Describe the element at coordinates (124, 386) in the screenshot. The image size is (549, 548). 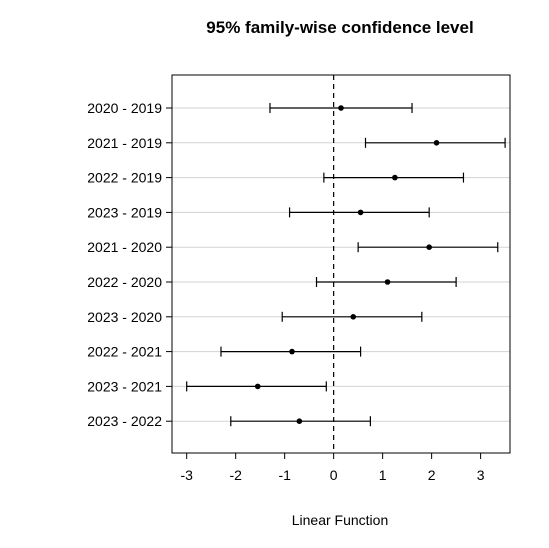
I see `y-tick-label: 2023 - 2021` at that location.